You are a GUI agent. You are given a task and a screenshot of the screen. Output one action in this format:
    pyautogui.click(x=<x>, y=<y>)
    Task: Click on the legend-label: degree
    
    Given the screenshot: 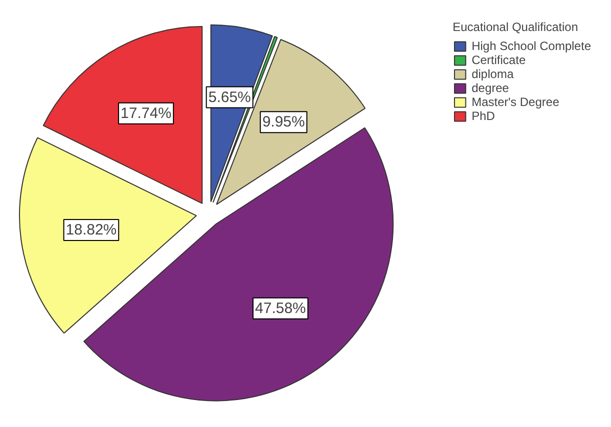 What is the action you would take?
    pyautogui.click(x=490, y=88)
    